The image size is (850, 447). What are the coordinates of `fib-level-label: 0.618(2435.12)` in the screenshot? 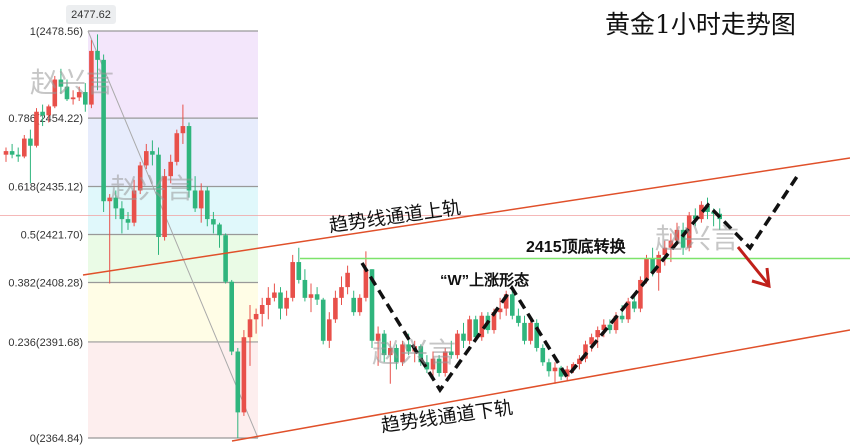 It's located at (45, 187).